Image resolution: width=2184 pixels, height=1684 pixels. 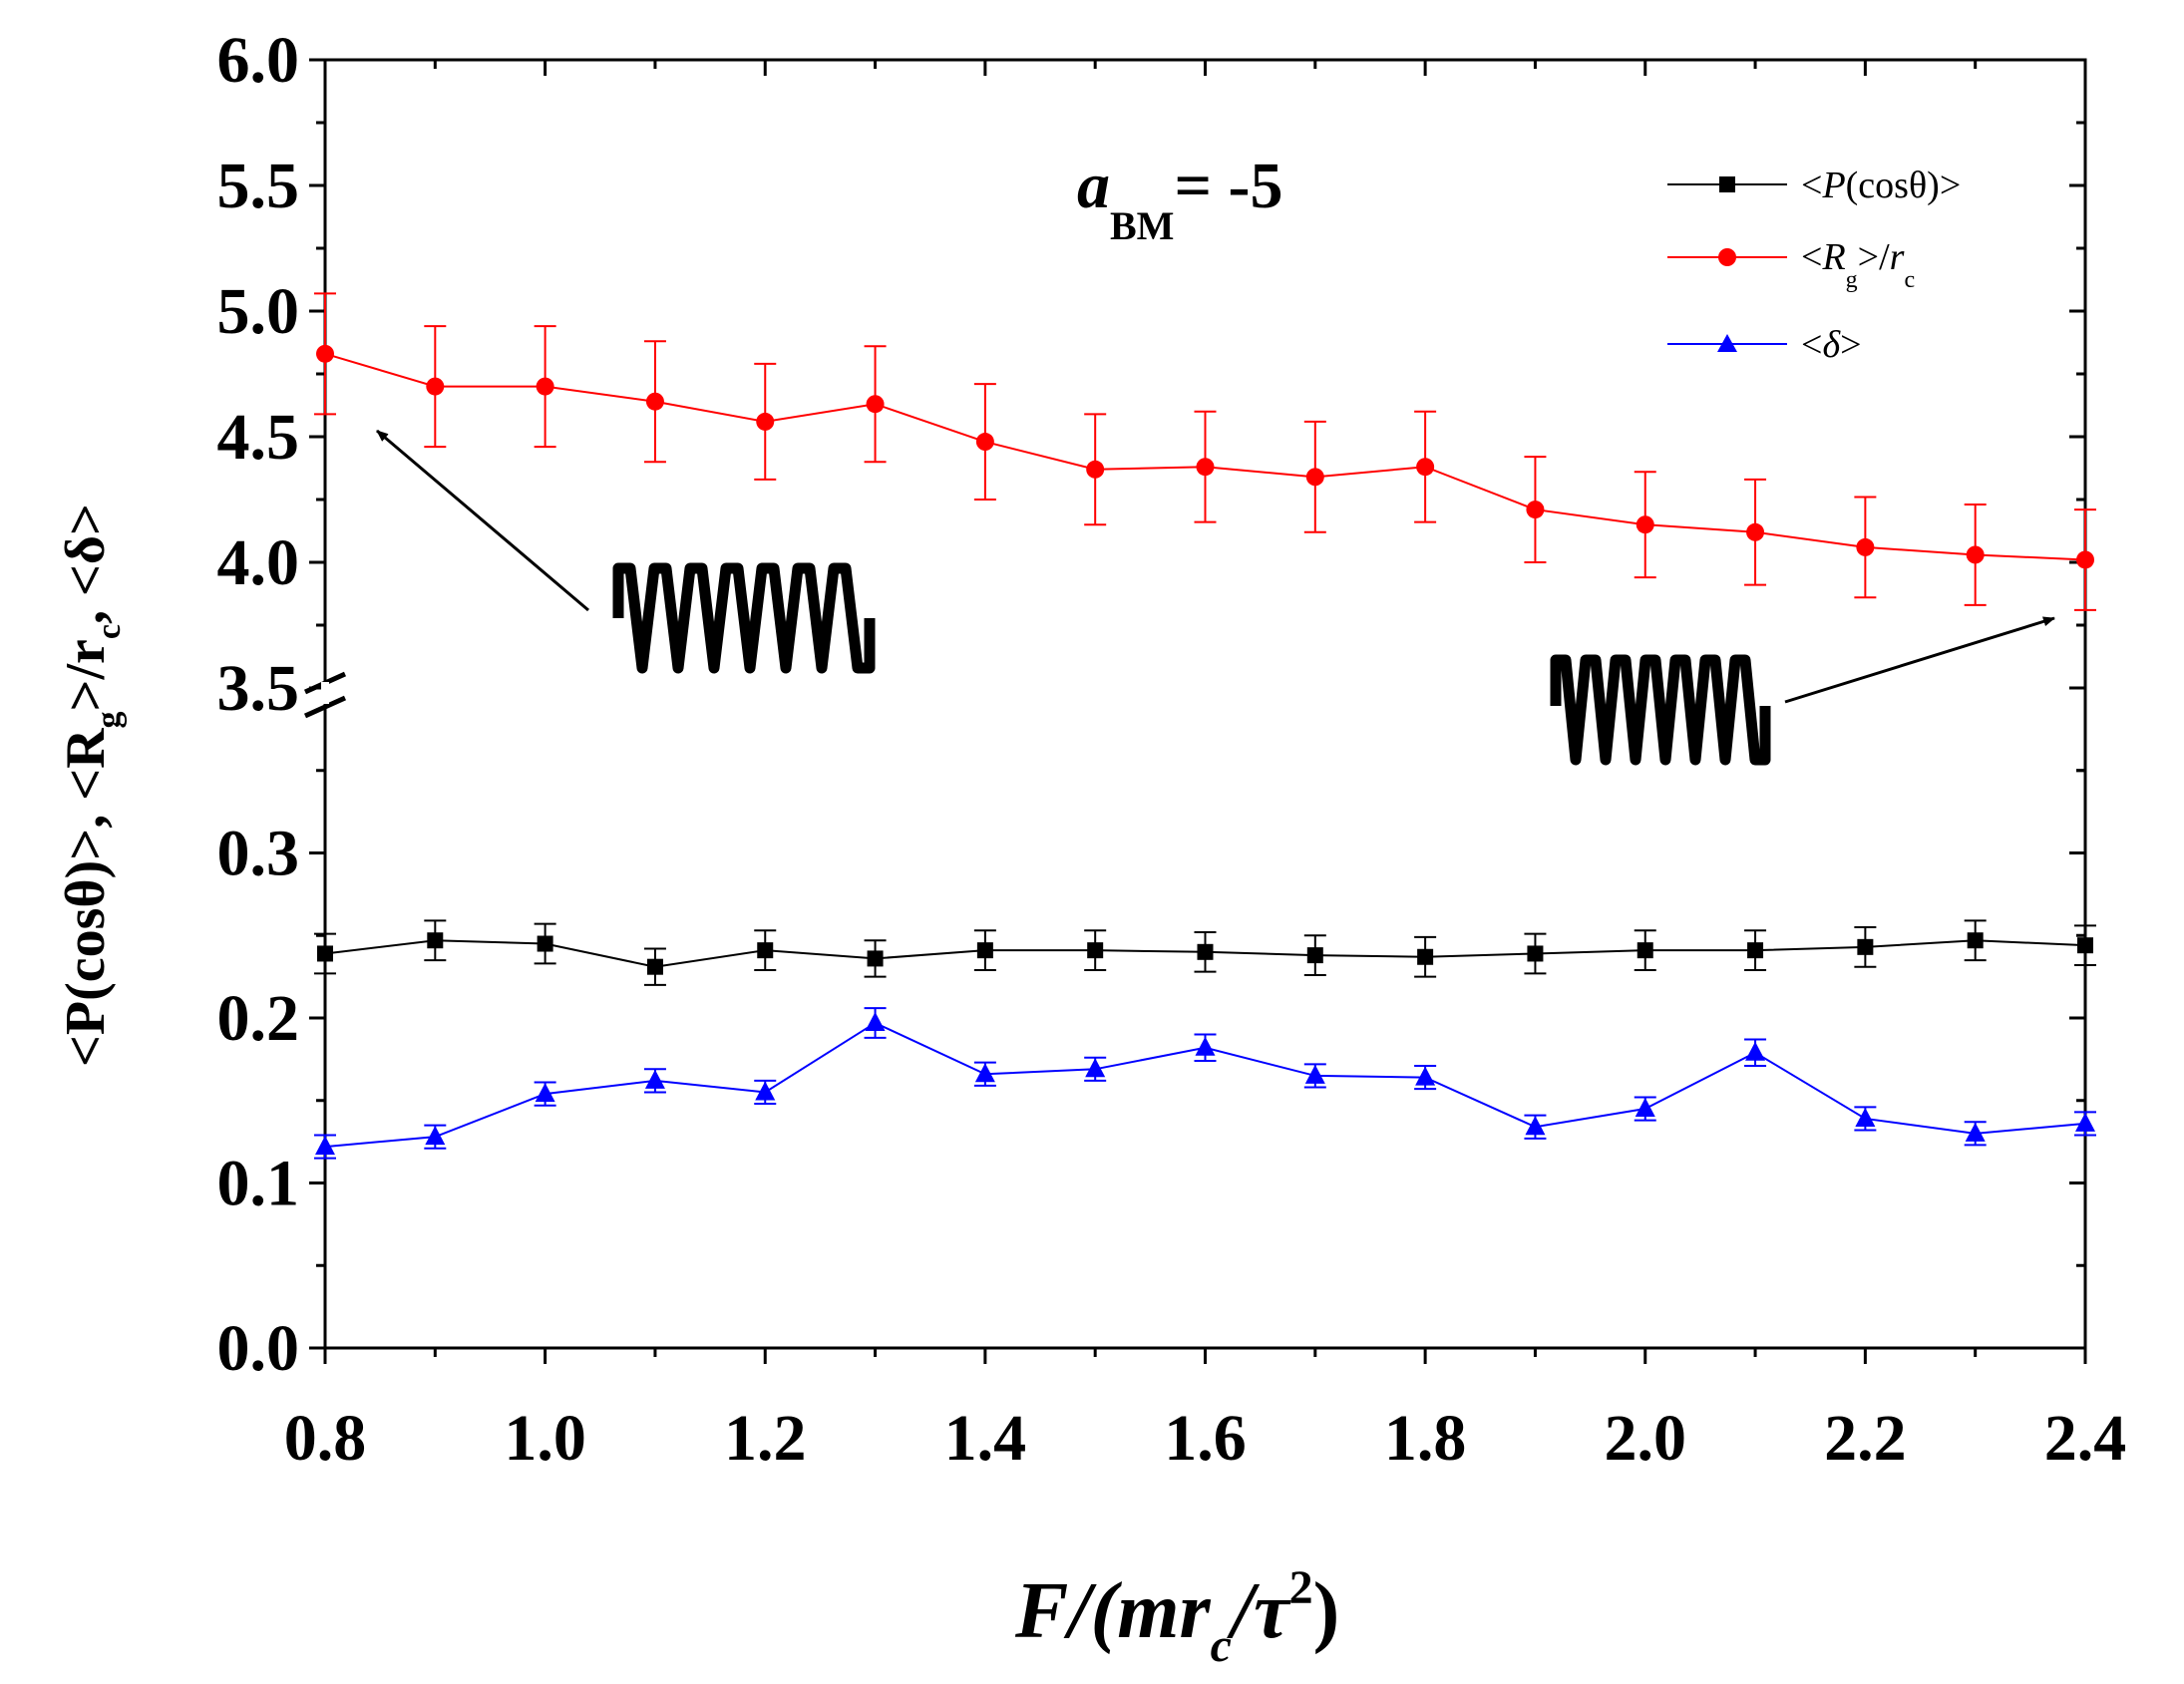 I want to click on y-tick-label: 0.1, so click(x=258, y=1184).